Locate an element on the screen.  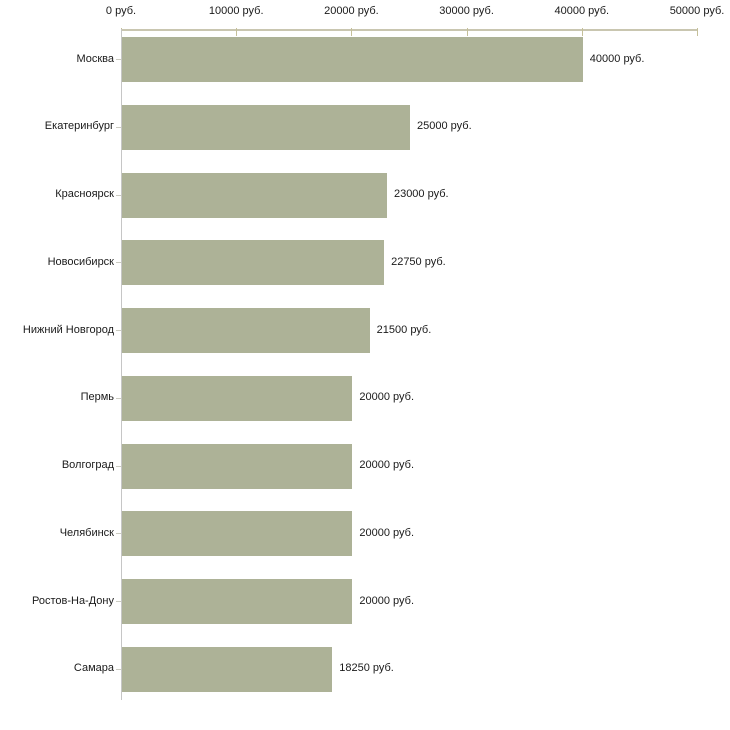
bar-value-label: 21500 руб. is located at coordinates (404, 329).